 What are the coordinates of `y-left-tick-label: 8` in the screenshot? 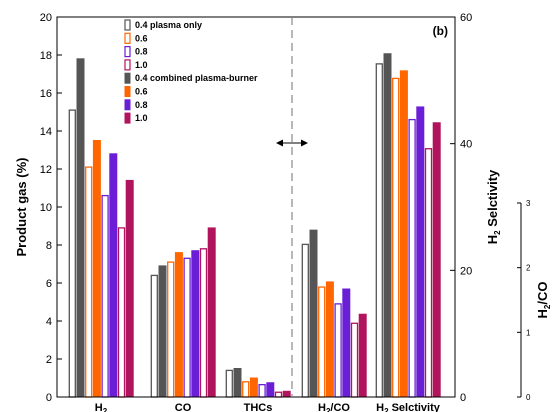 It's located at (49, 246).